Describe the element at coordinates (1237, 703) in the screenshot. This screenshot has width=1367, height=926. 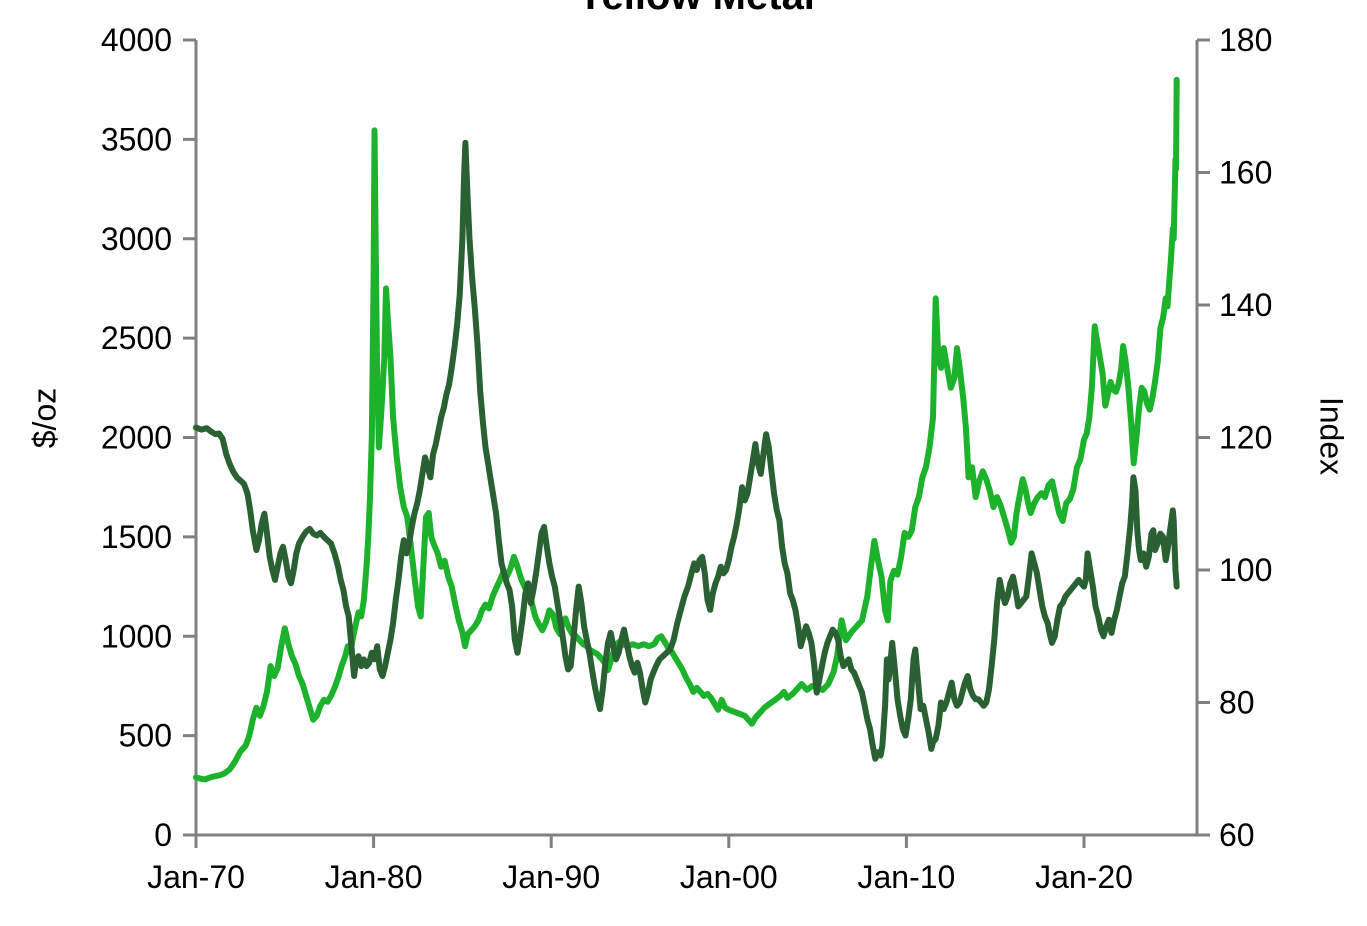
I see `right-axis-tick-label: 80` at that location.